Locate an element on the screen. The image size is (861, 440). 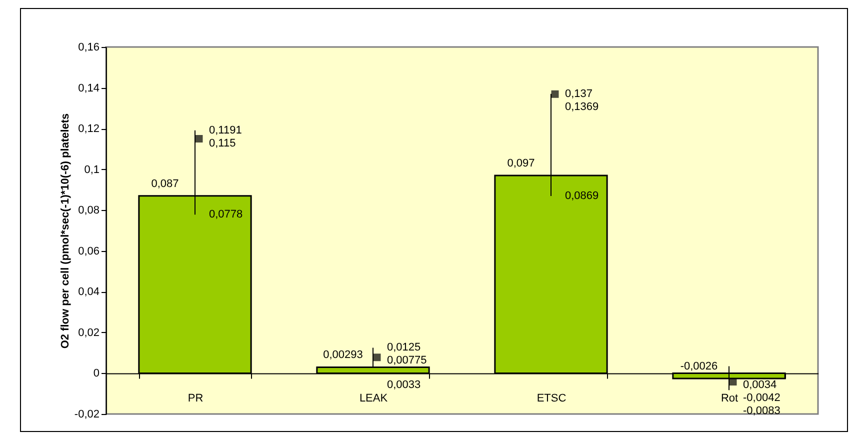
y-axis-title: O2 flow per cell (pmol*sec(-1)*10(-6) platelets is located at coordinates (65, 231).